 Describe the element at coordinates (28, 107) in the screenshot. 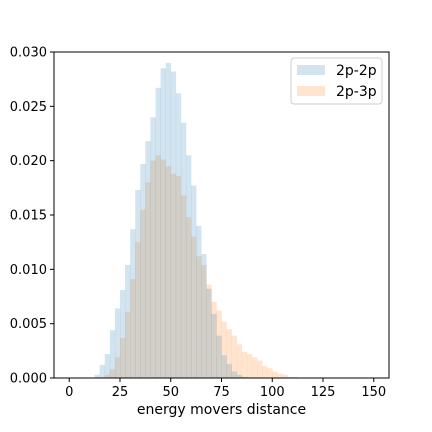

I see `y-tick-label: 0.025` at that location.